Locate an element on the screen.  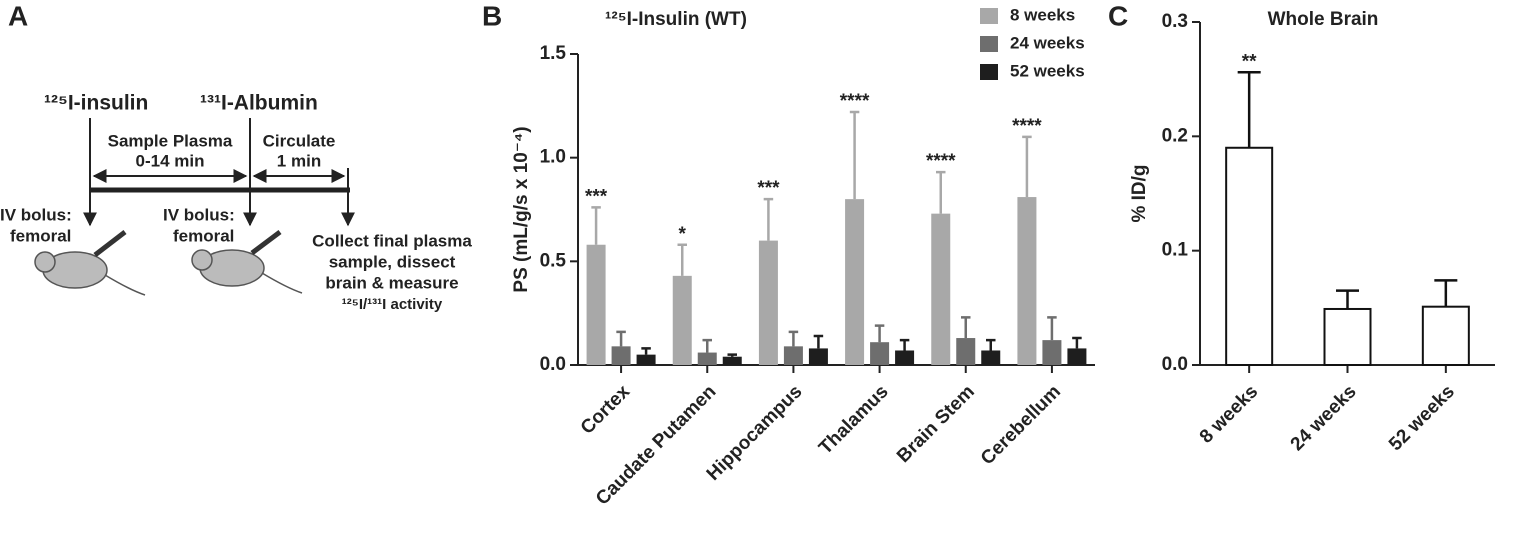
panel-label: C is located at coordinates (1118, 15).